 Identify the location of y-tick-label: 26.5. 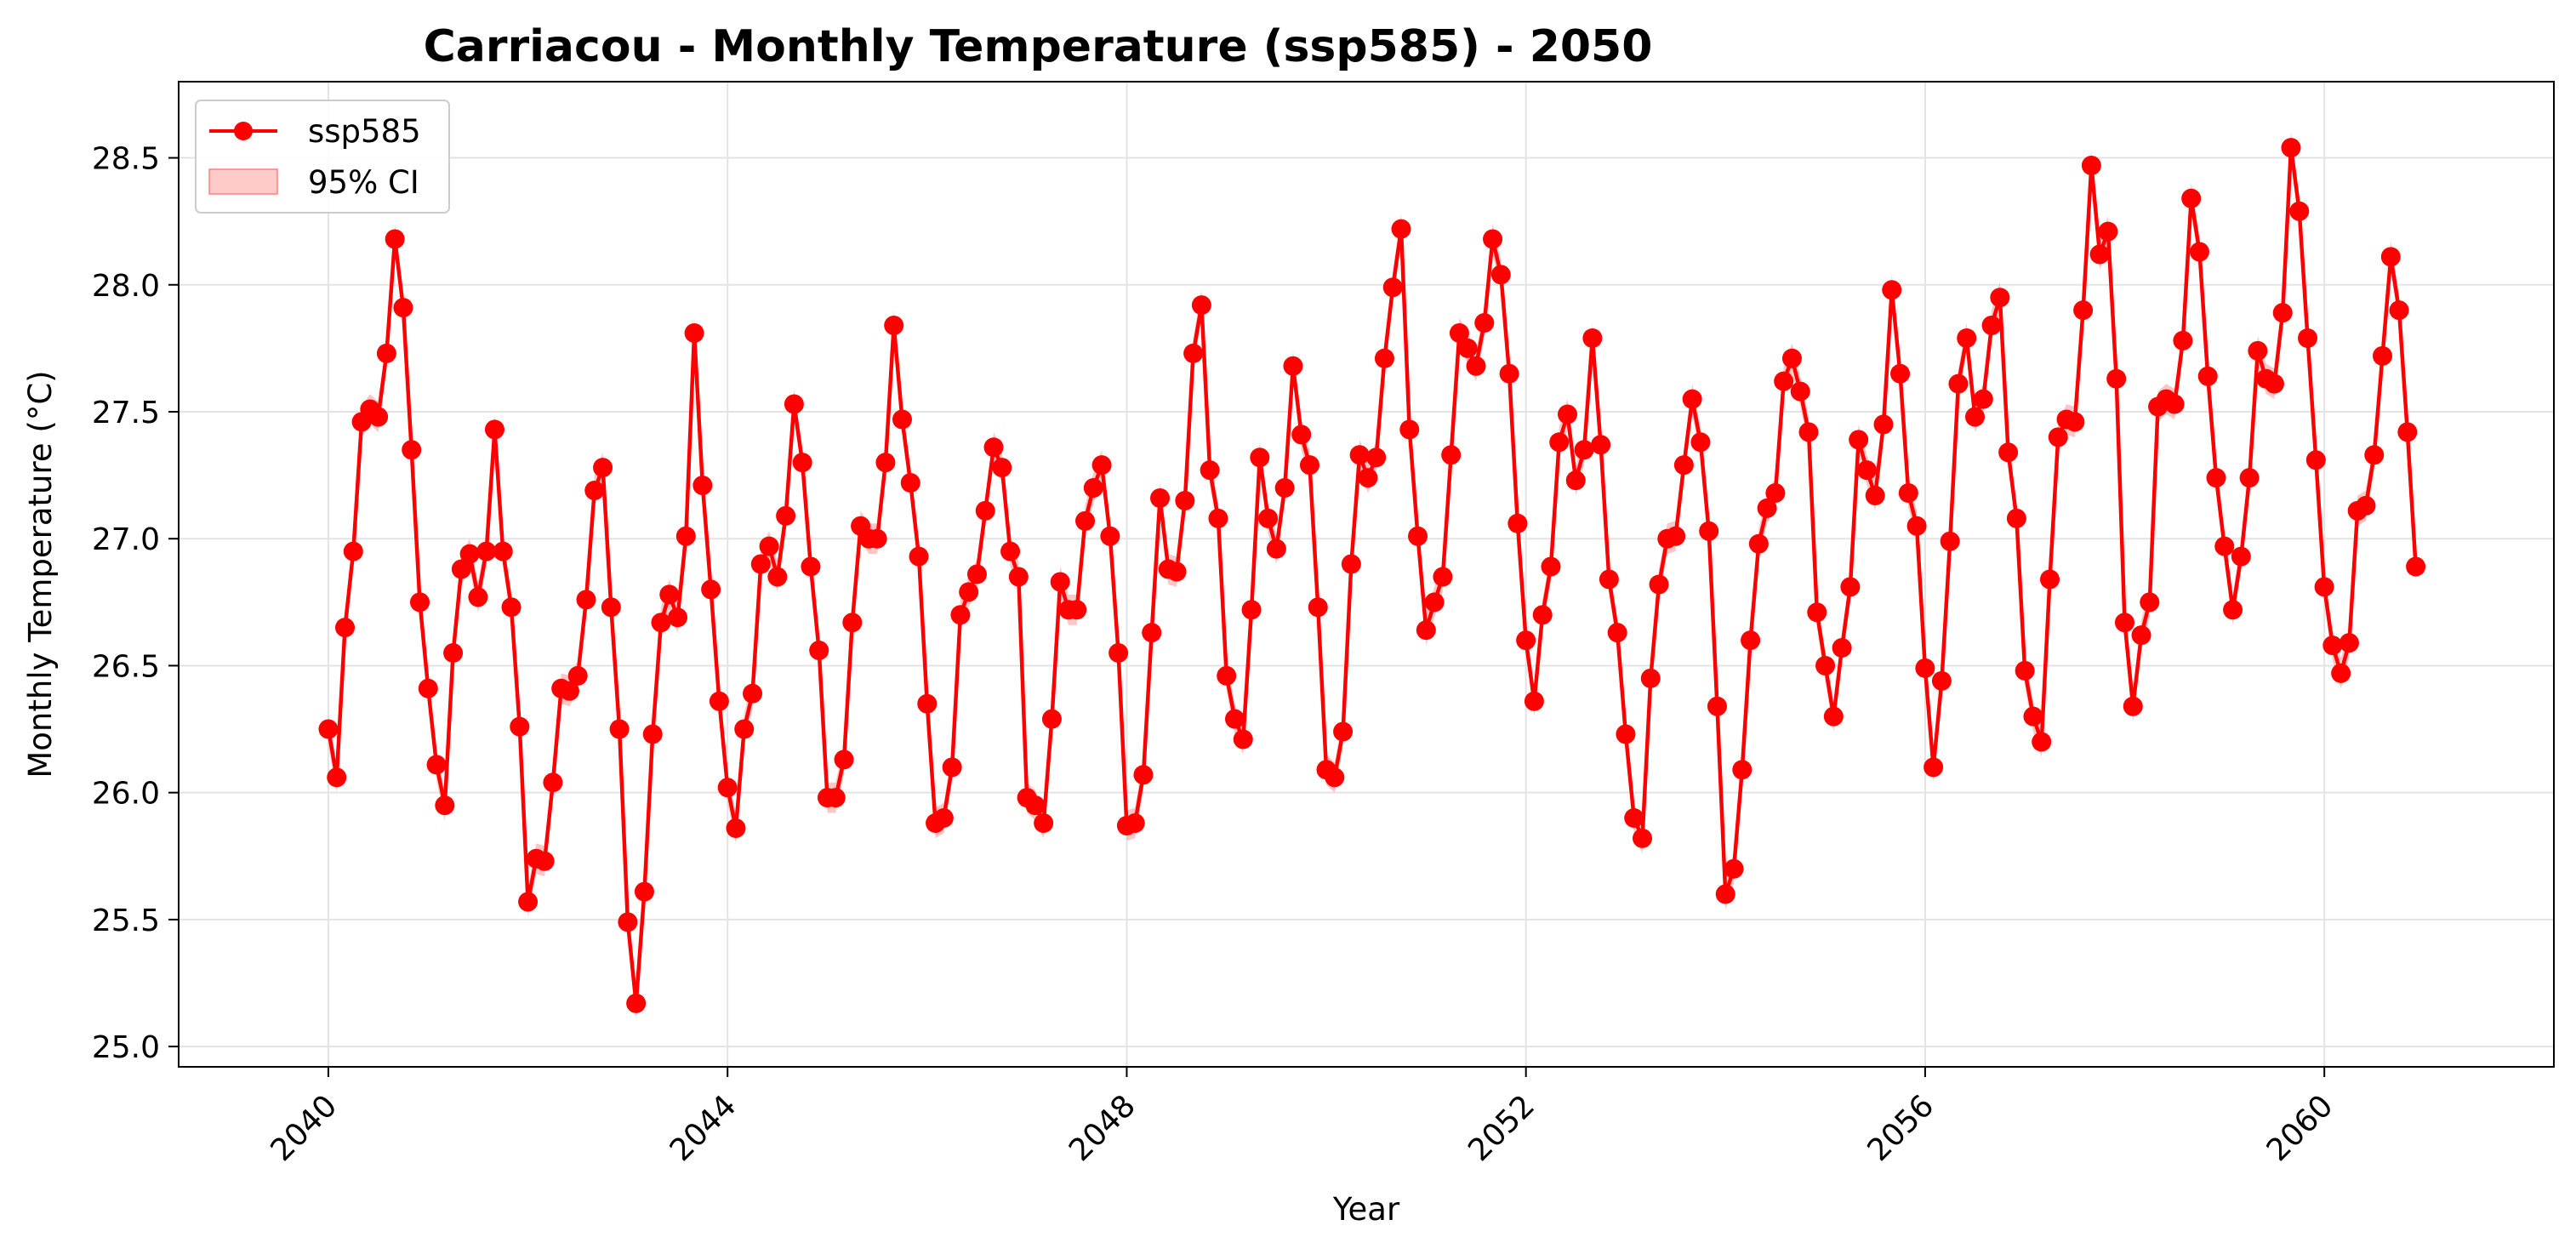
(126, 667).